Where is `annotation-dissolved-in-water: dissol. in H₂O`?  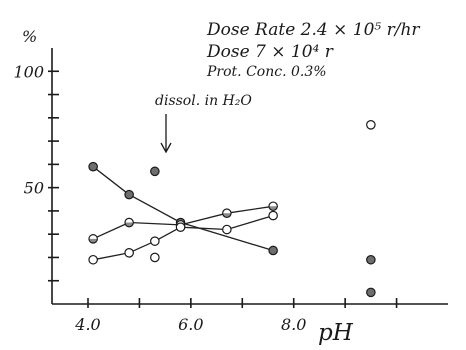
annotation-dissolved-in-water: dissol. in H₂O is located at coordinates (203, 101).